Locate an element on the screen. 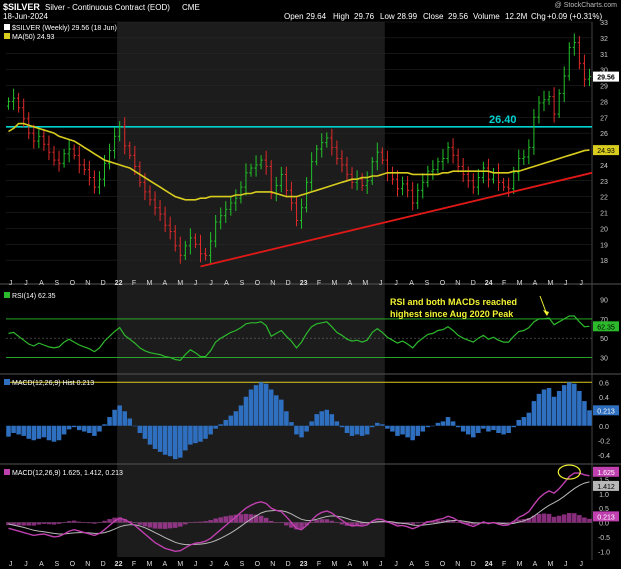  rsi-tick-label: 90 is located at coordinates (604, 301).